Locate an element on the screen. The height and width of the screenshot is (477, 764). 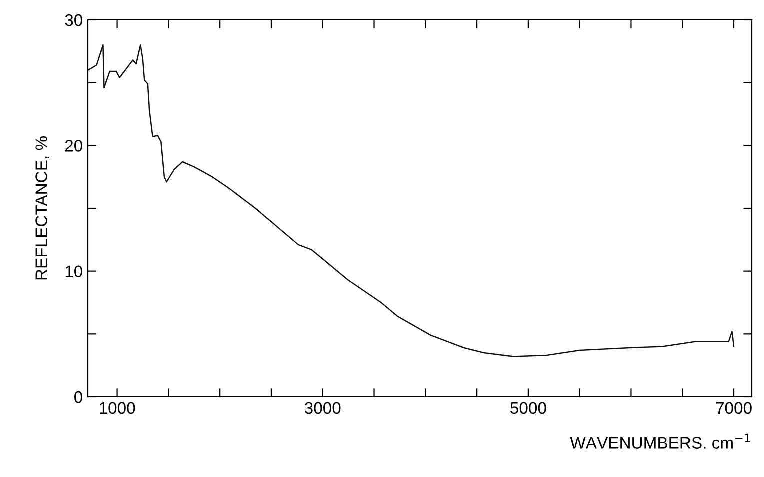
y-tick-label: 10 is located at coordinates (74, 272).